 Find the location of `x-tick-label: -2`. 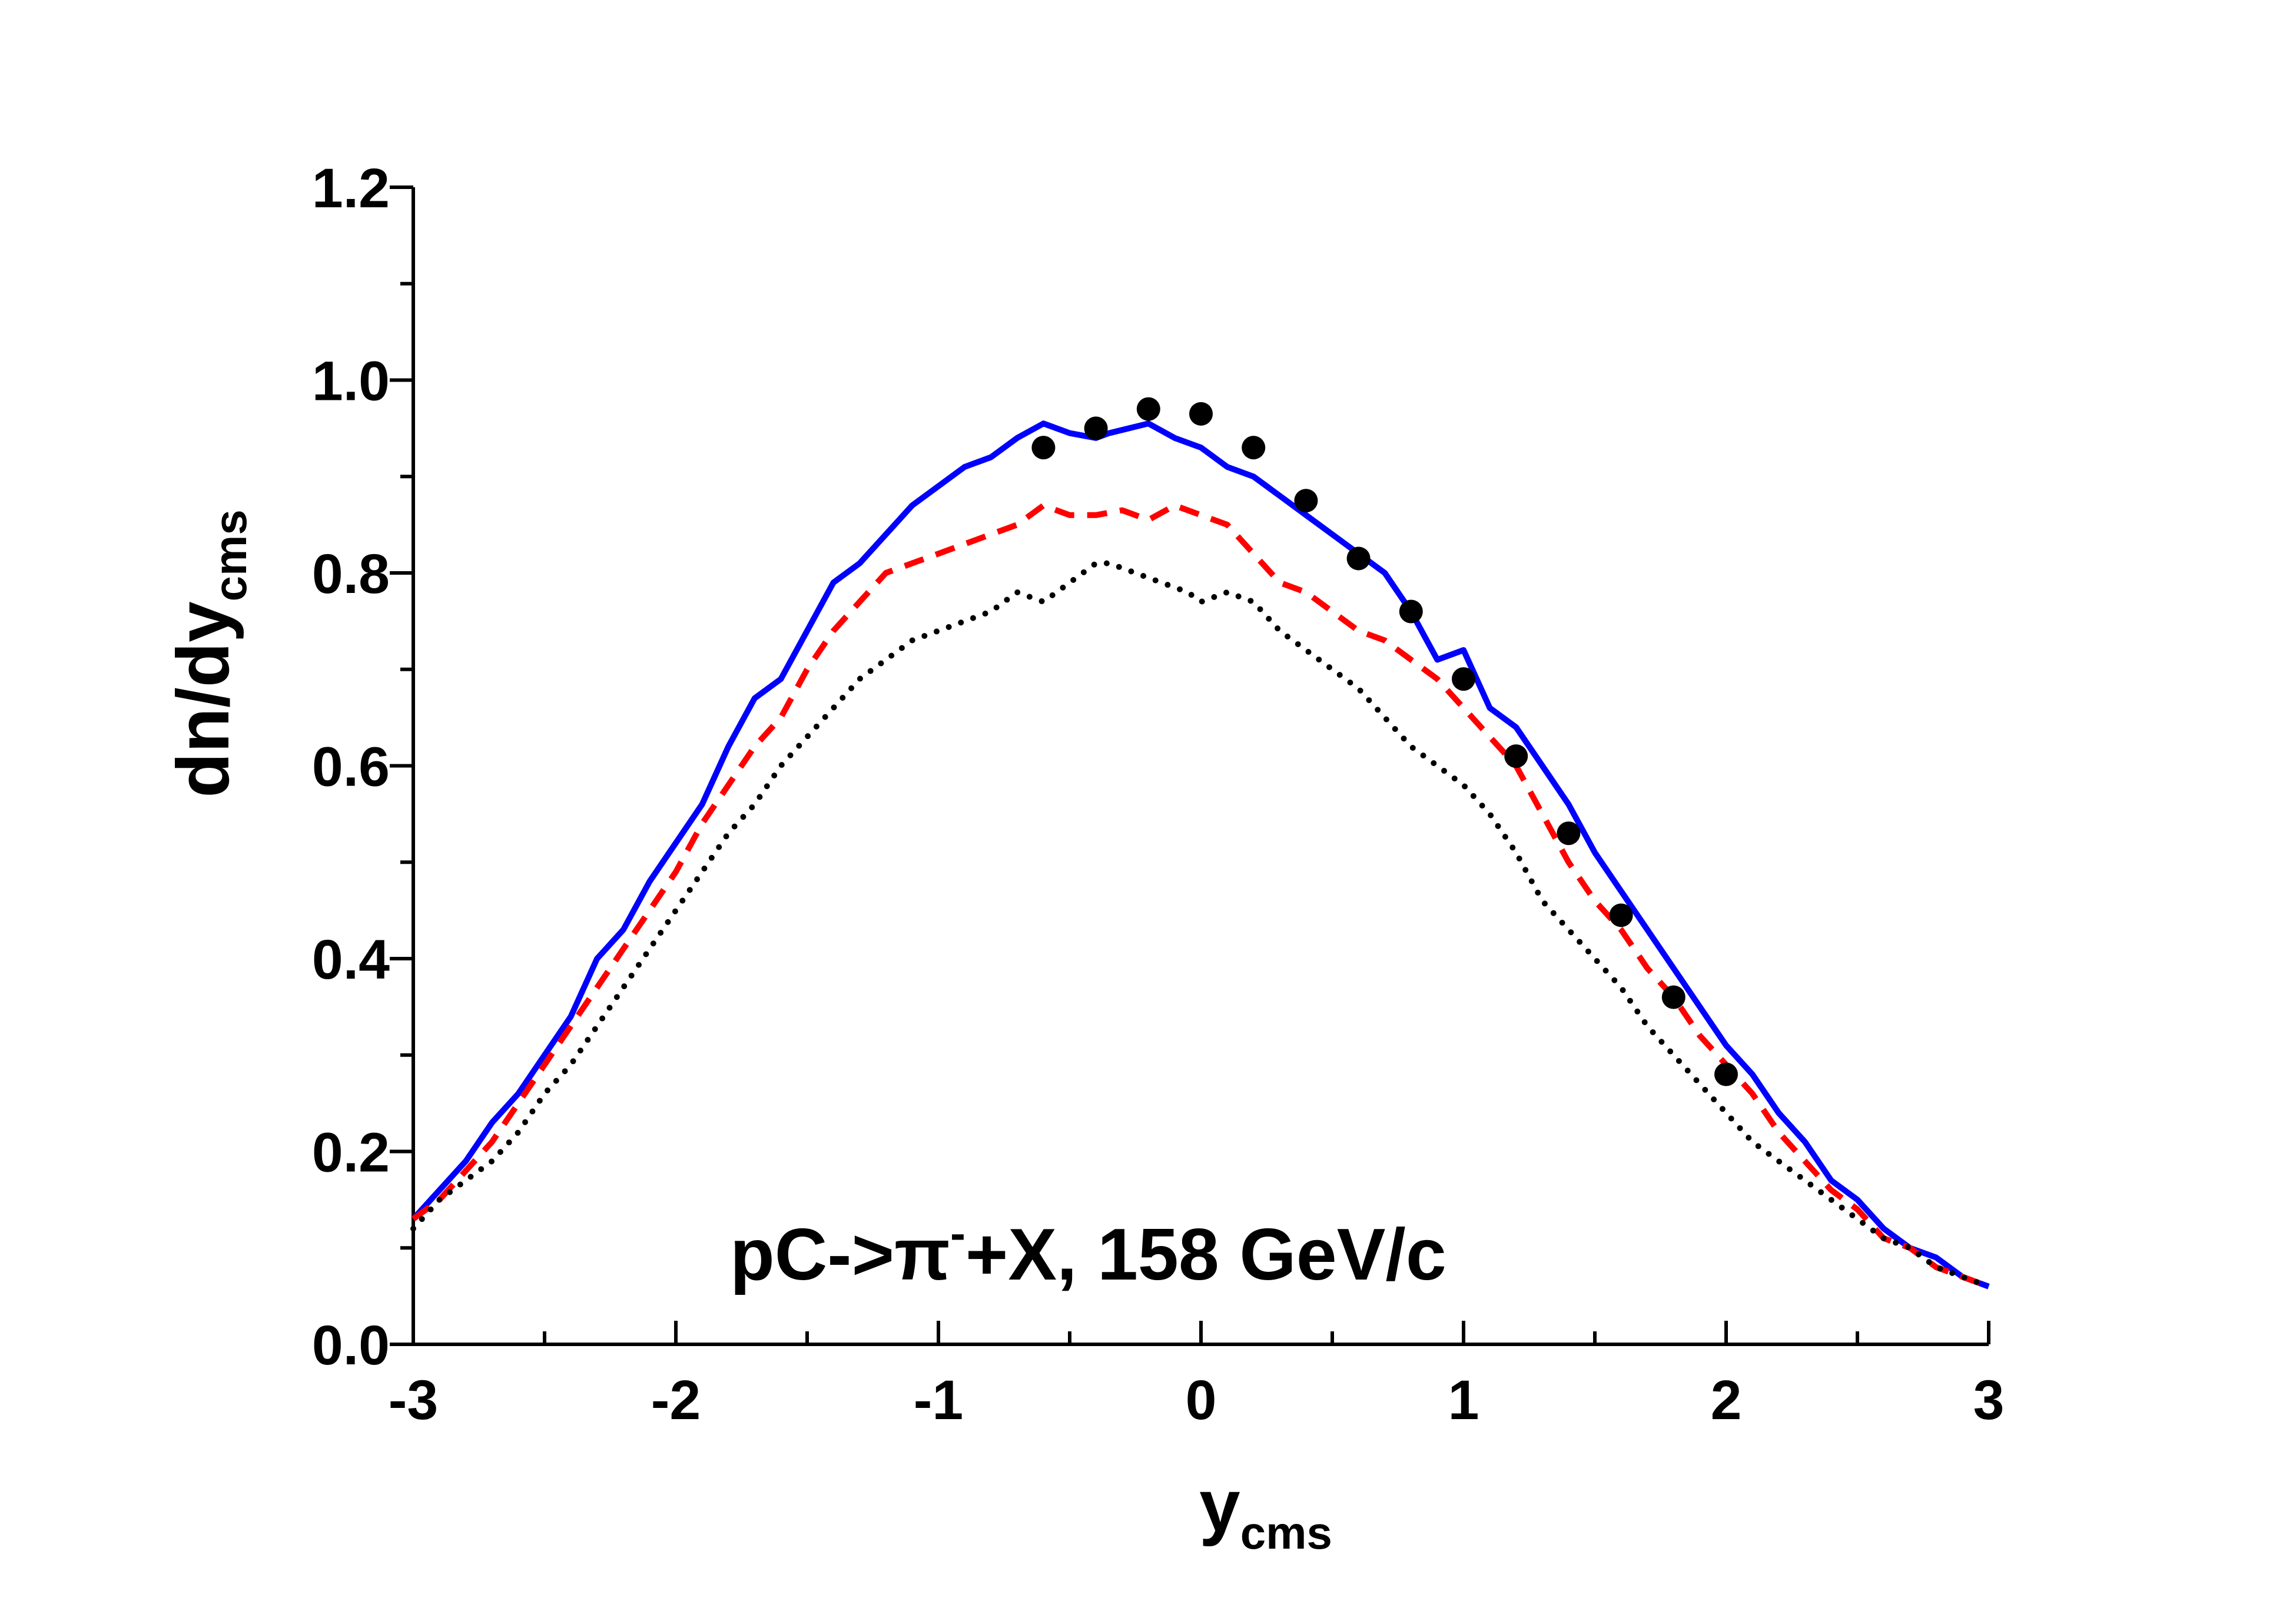

x-tick-label: -2 is located at coordinates (676, 1400).